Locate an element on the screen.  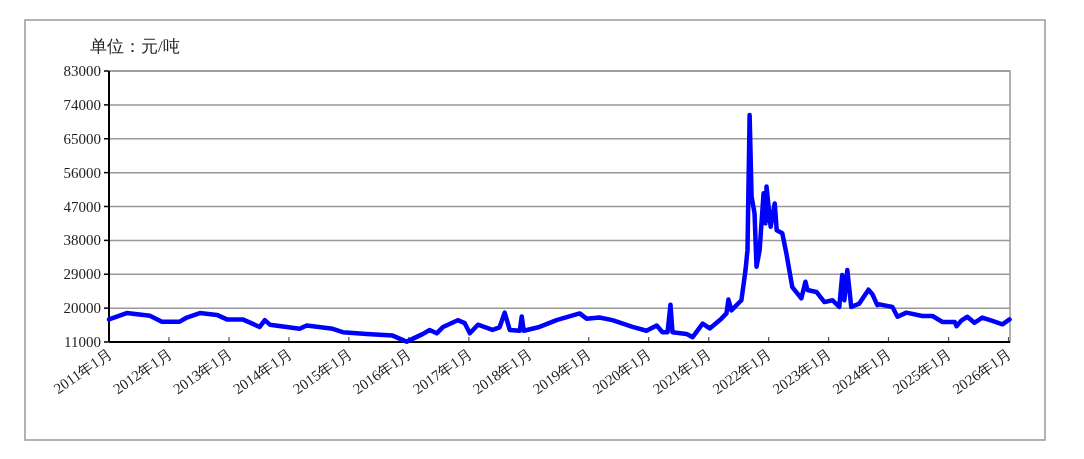
y-tick-label: 38000 is located at coordinates (82, 240).